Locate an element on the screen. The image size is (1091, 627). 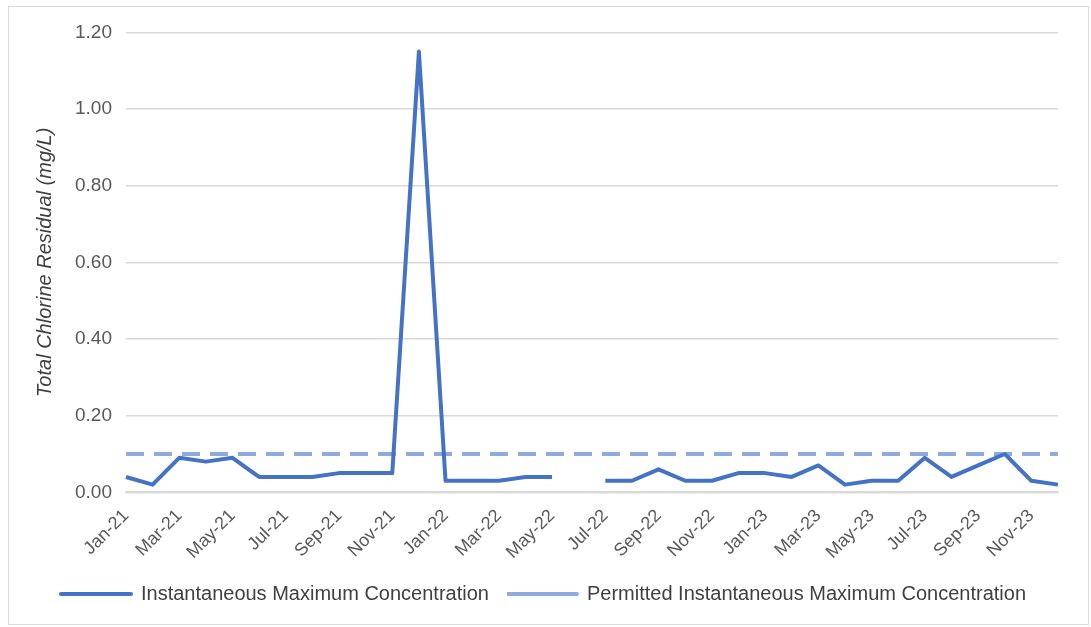
legend-label: Permitted Instantaneous Maximum Concentration is located at coordinates (806, 592).